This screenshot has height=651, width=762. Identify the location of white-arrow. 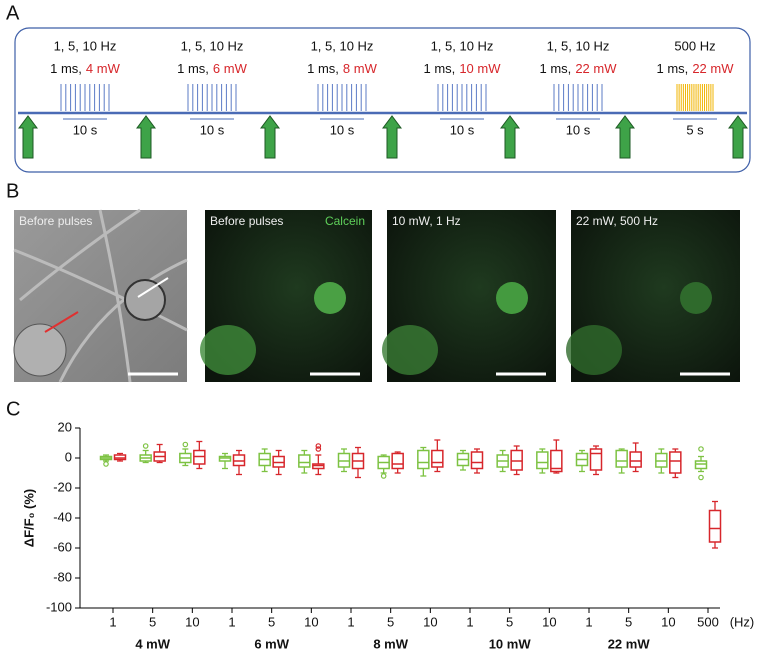
(153, 287).